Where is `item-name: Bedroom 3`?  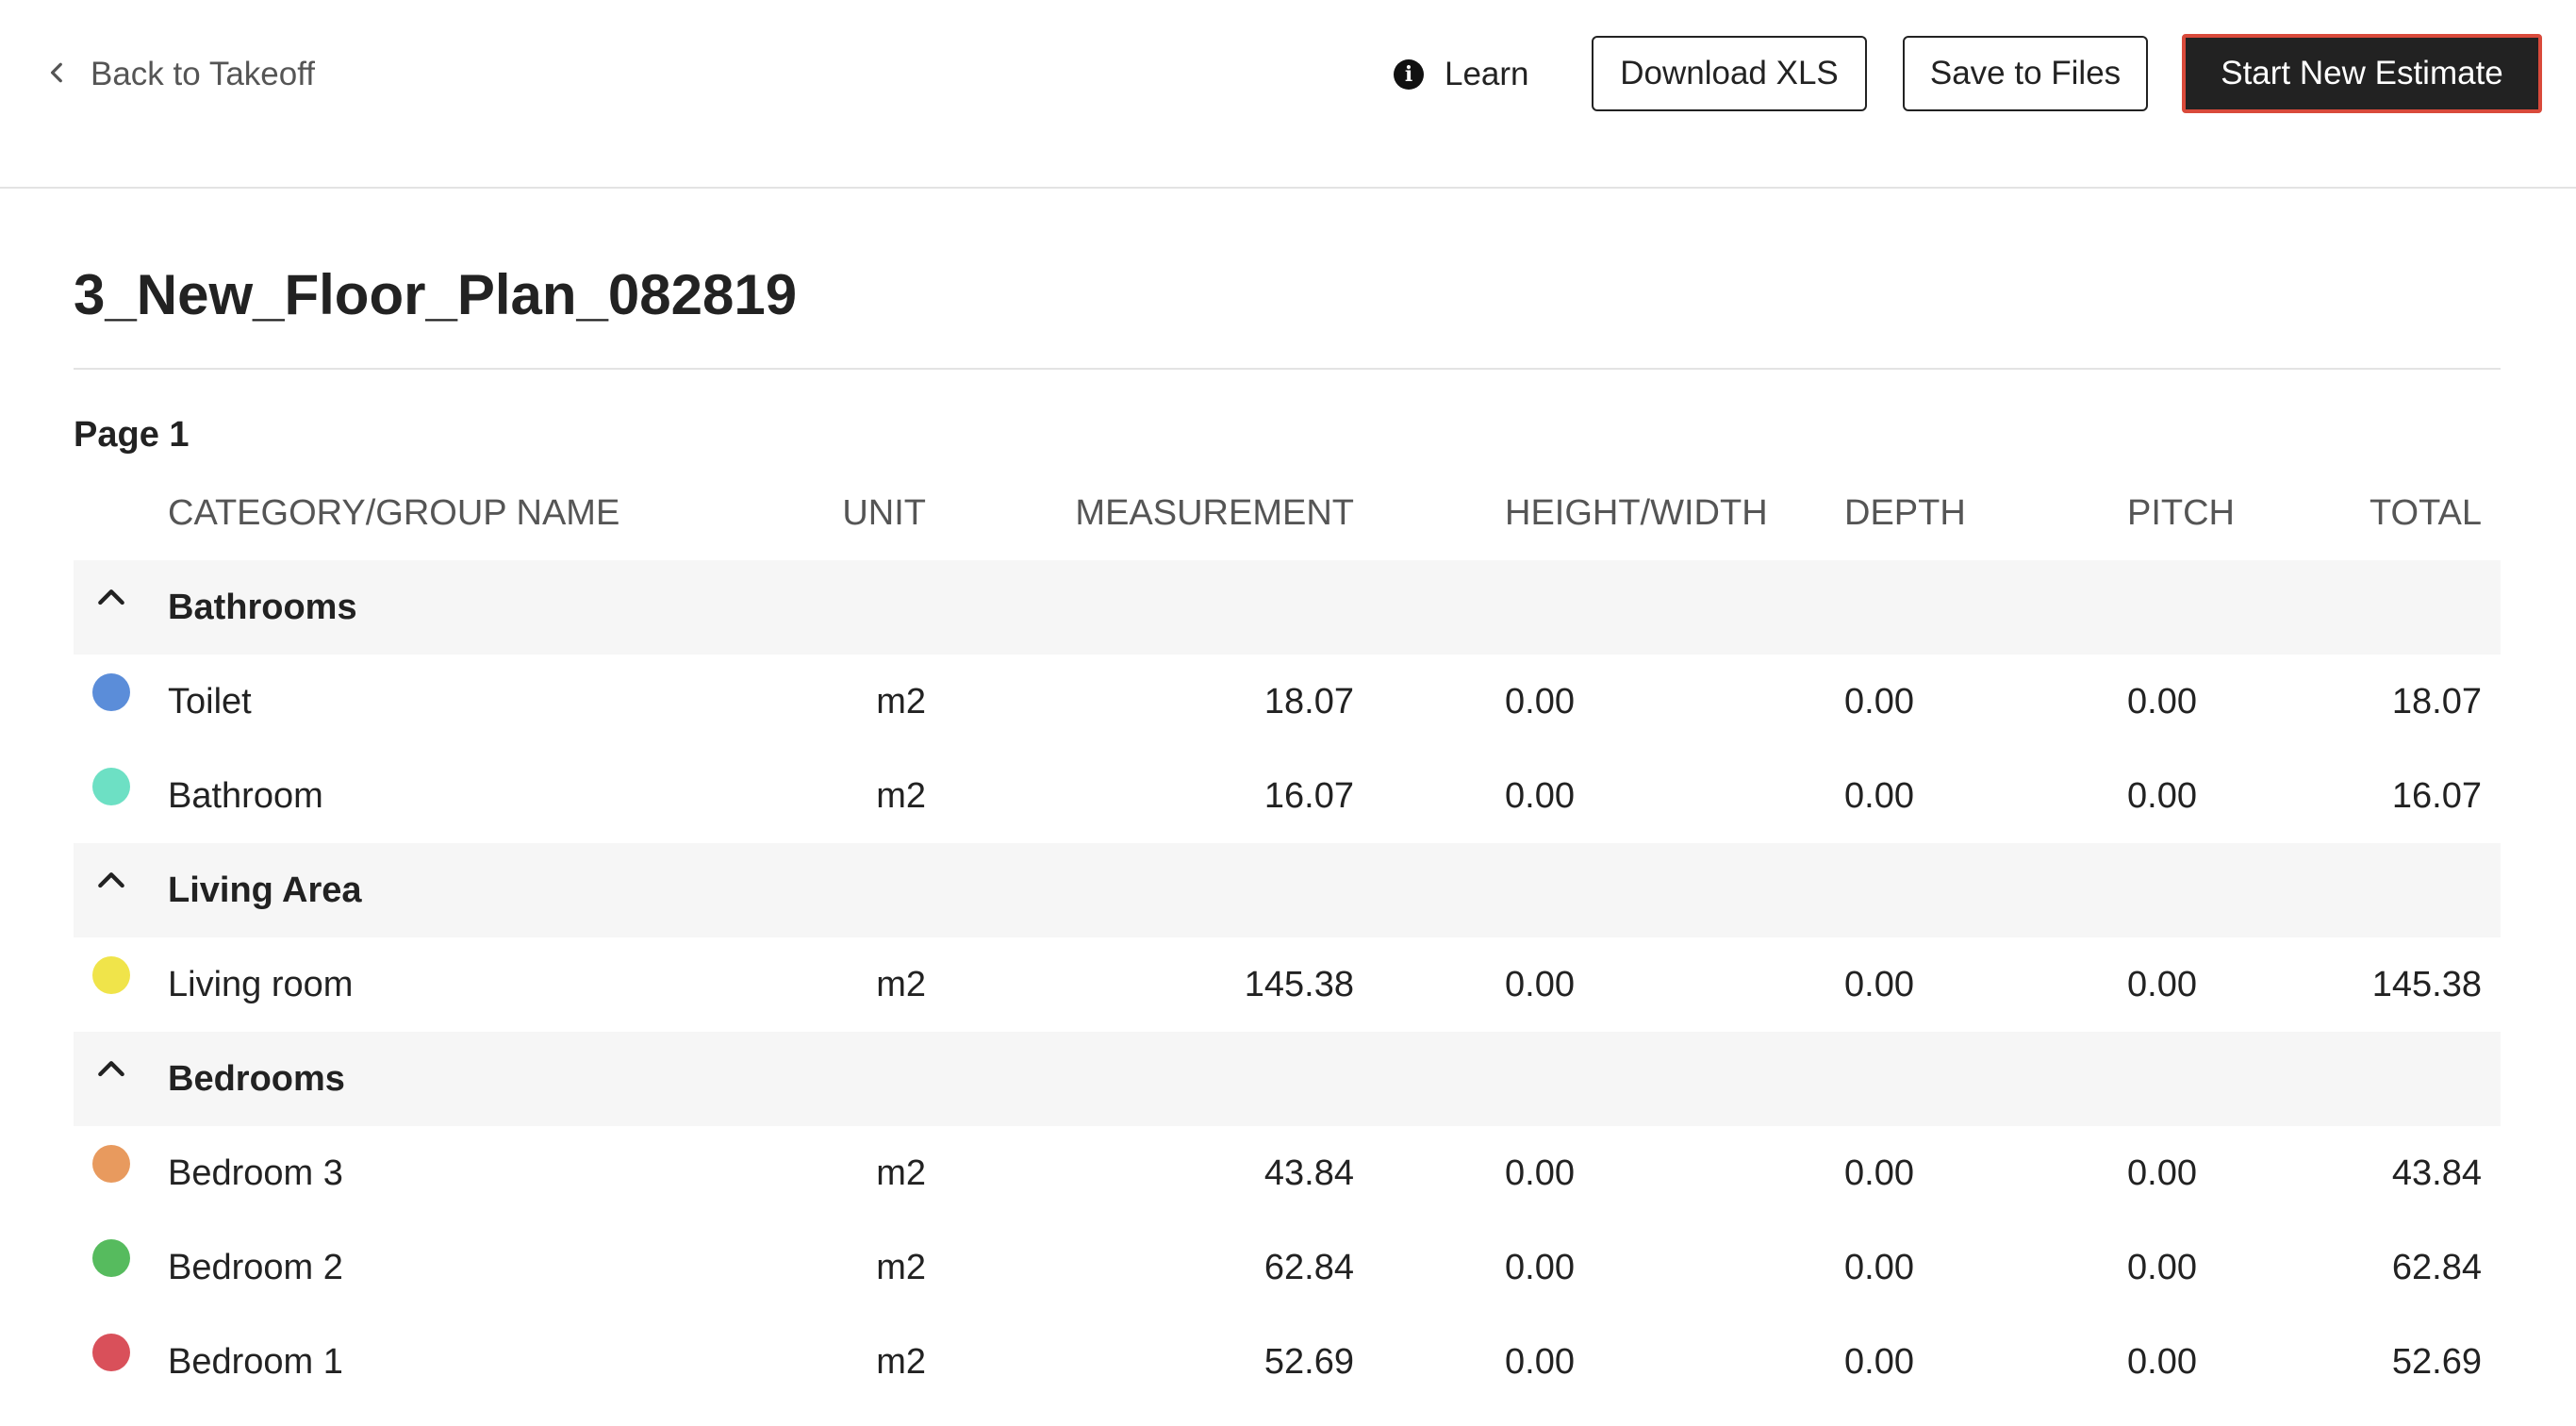
item-name: Bedroom 3 is located at coordinates (255, 1173).